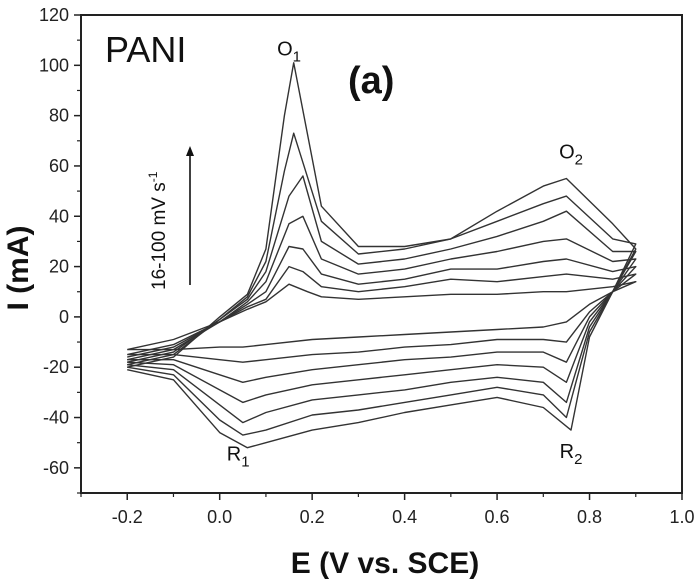 The width and height of the screenshot is (696, 587). I want to click on x-tick-label: 0.4, so click(404, 517).